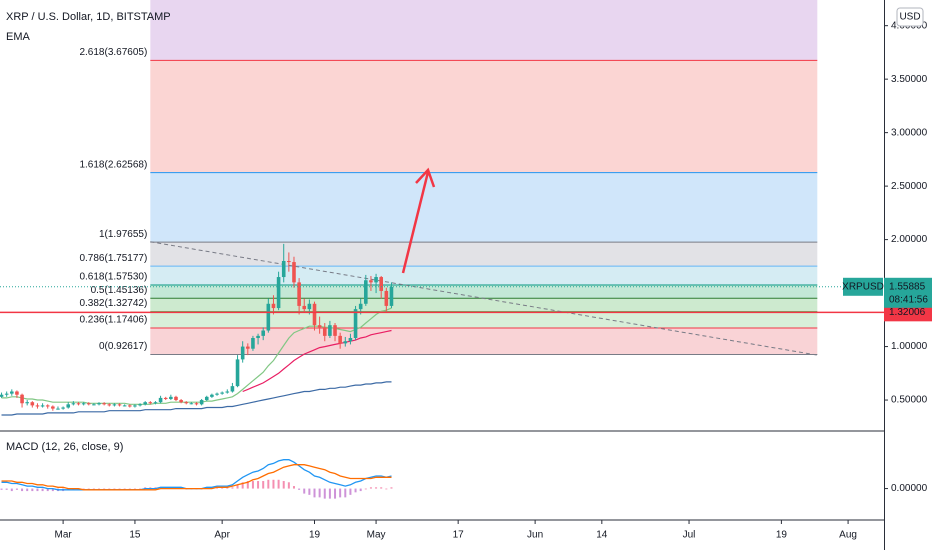 The image size is (932, 550). I want to click on last-price-tag, so click(908, 292).